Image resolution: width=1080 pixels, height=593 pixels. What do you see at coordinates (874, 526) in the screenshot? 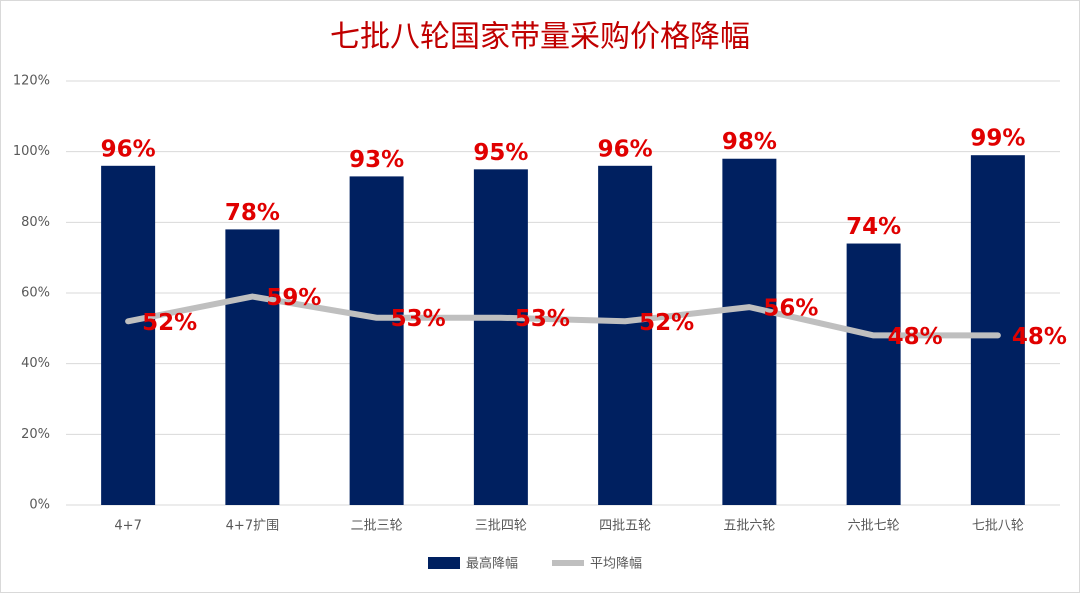
I see `x-tick-label: 六批七轮` at bounding box center [874, 526].